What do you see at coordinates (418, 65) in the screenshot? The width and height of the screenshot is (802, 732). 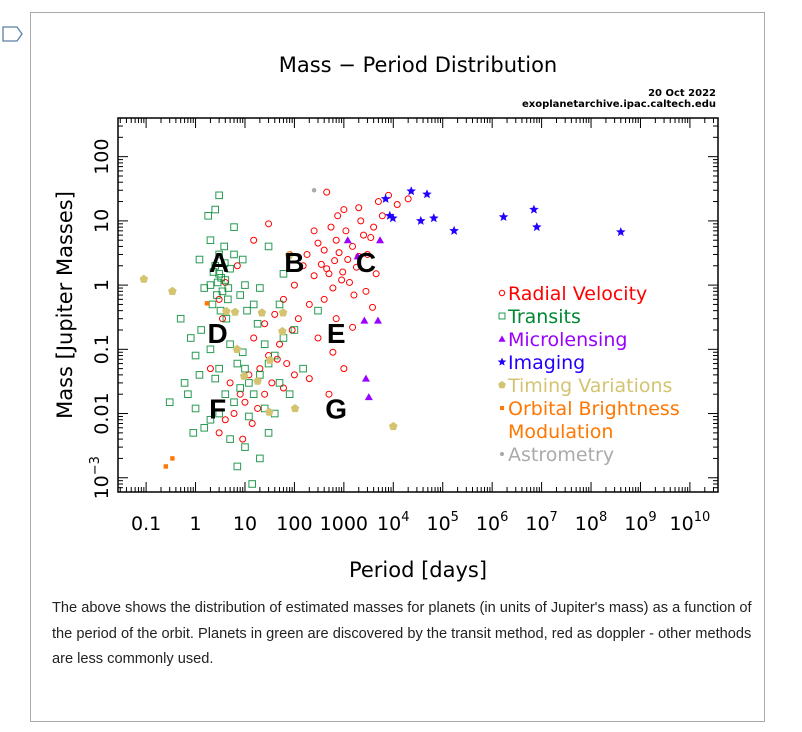 I see `chart-title: Mass − Period Distribution` at bounding box center [418, 65].